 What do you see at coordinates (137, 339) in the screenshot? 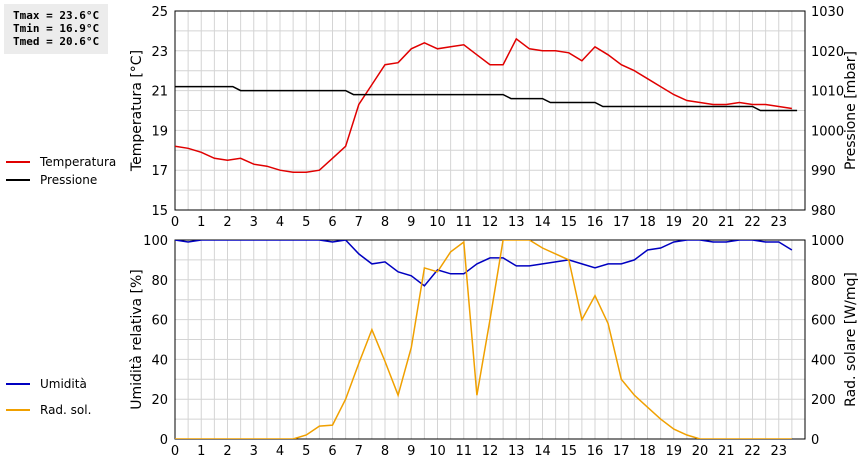
I see `y-axis-title: Umidità relativa [%]` at bounding box center [137, 339].